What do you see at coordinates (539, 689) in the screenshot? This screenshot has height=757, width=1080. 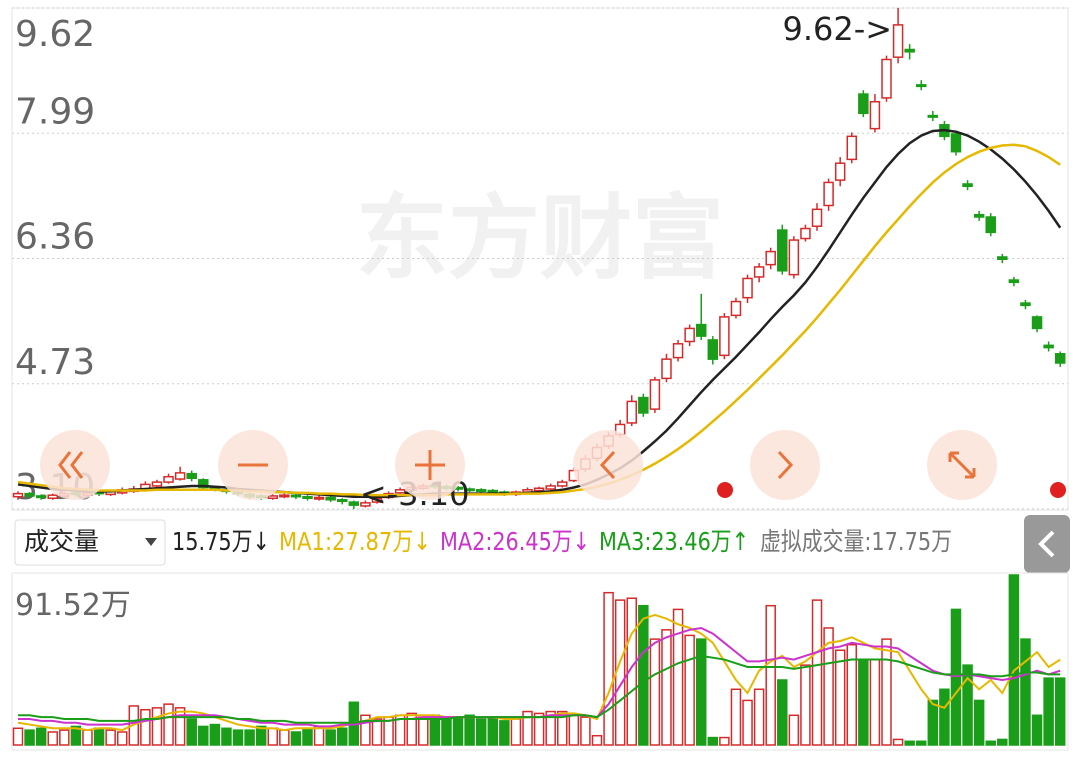 I see `volume-ma-line` at bounding box center [539, 689].